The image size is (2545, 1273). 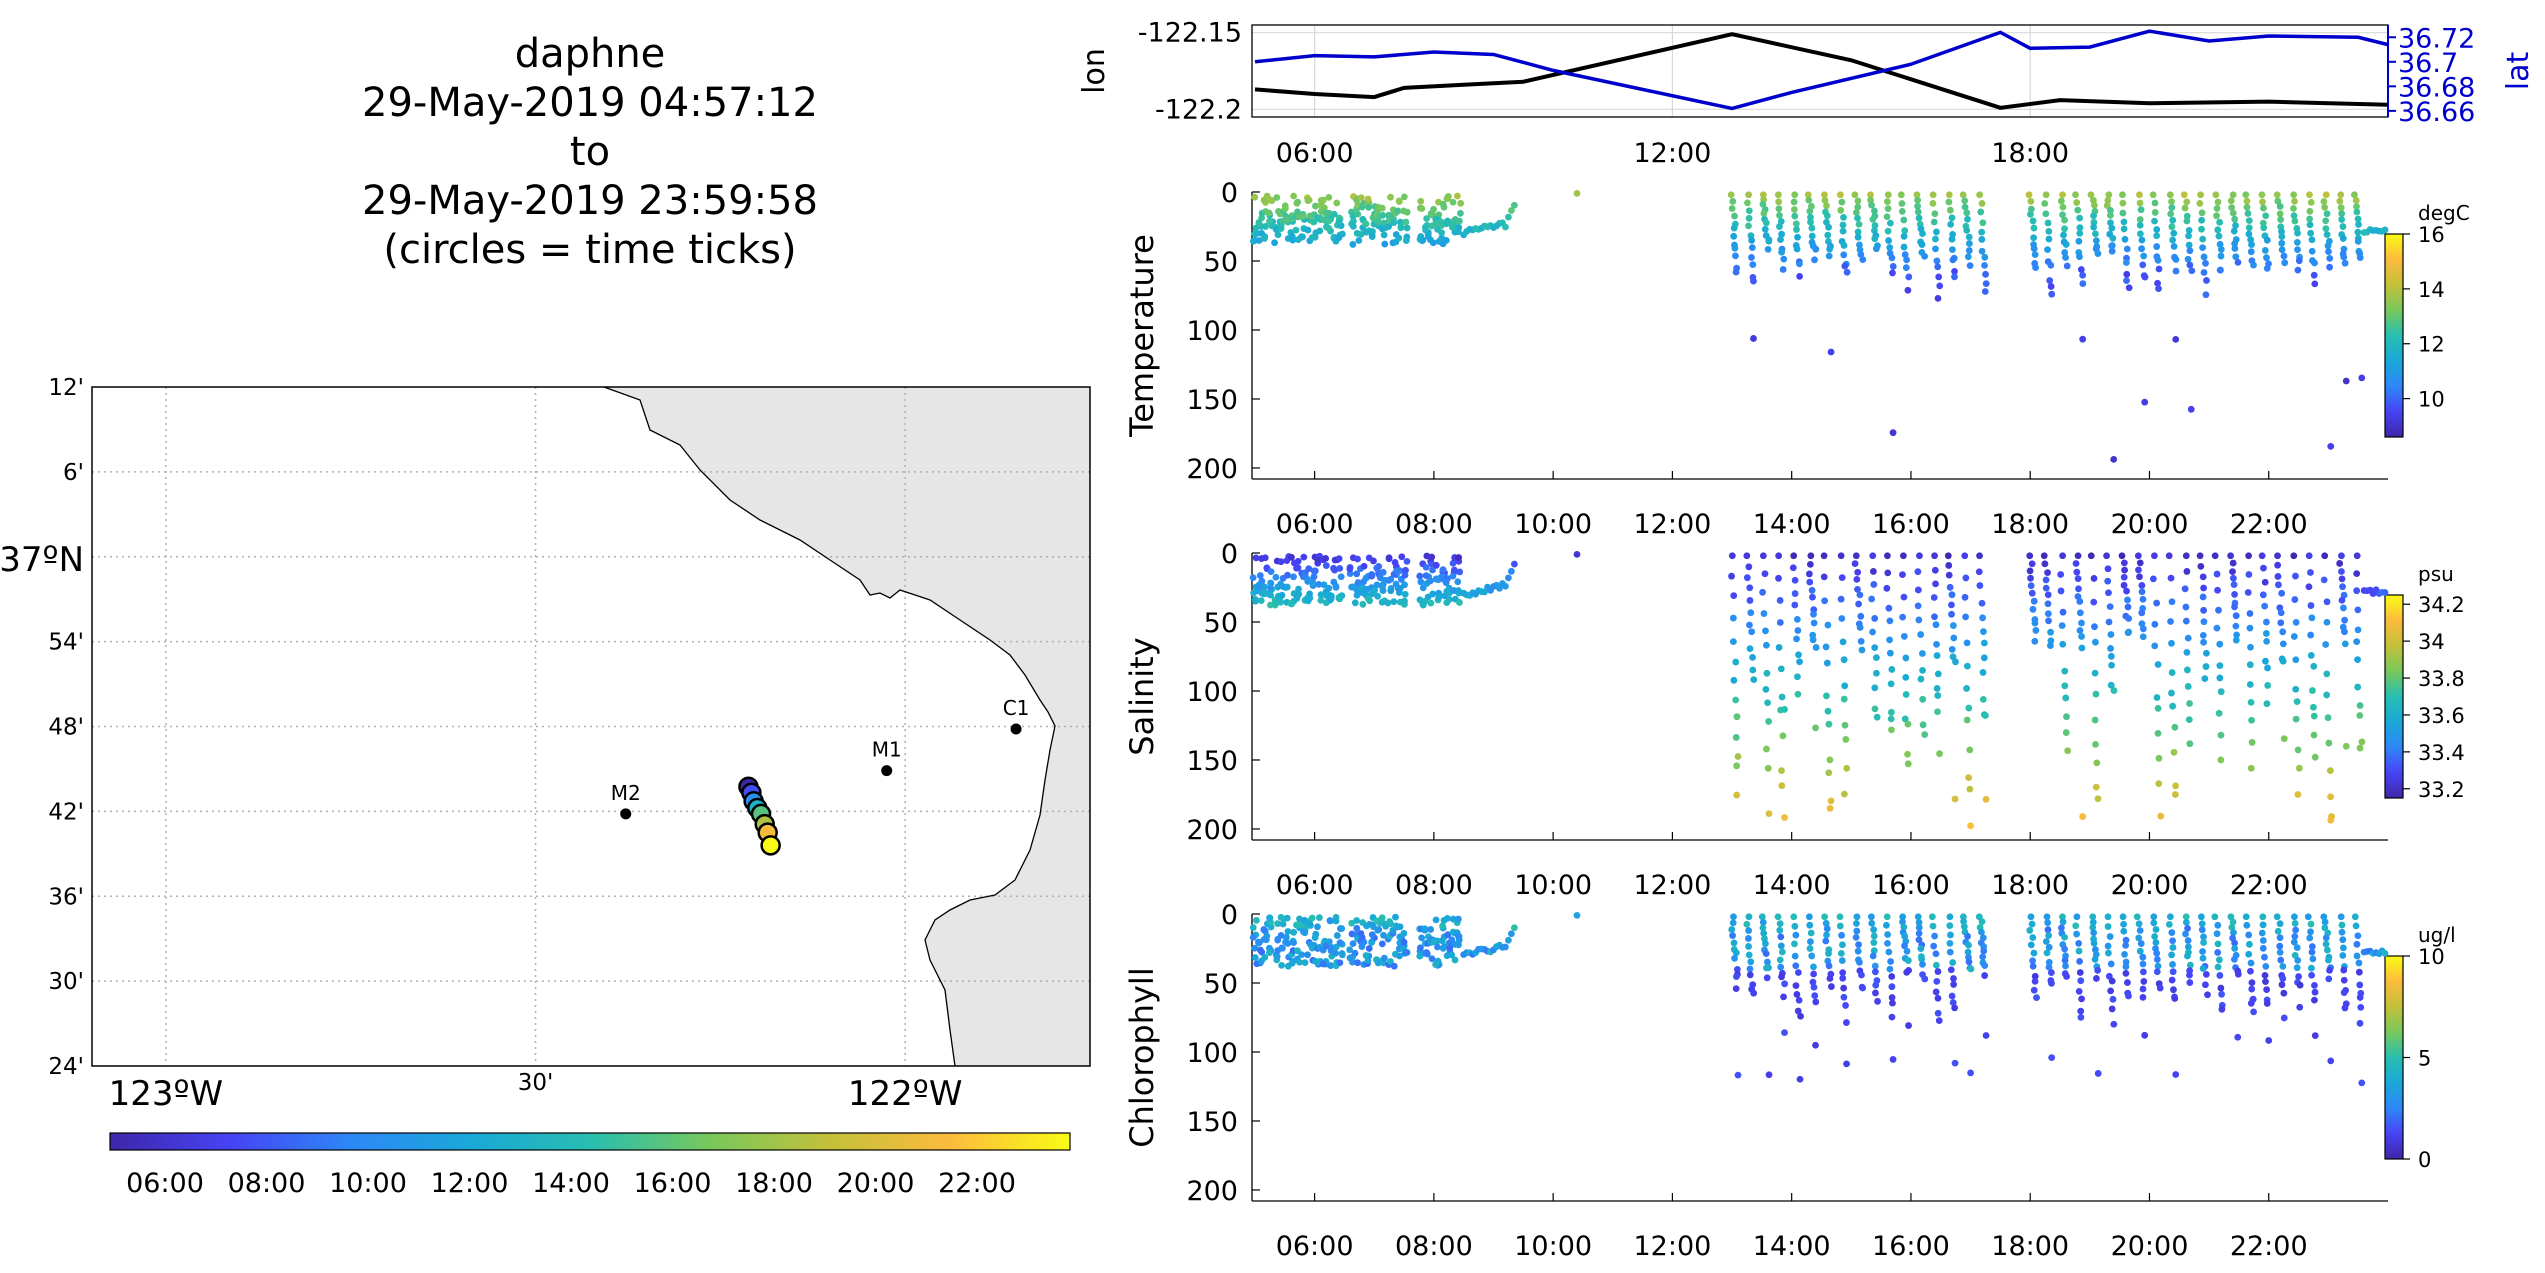 What do you see at coordinates (2441, 679) in the screenshot?
I see `salinity-colorbar-tick-label: 33.8` at bounding box center [2441, 679].